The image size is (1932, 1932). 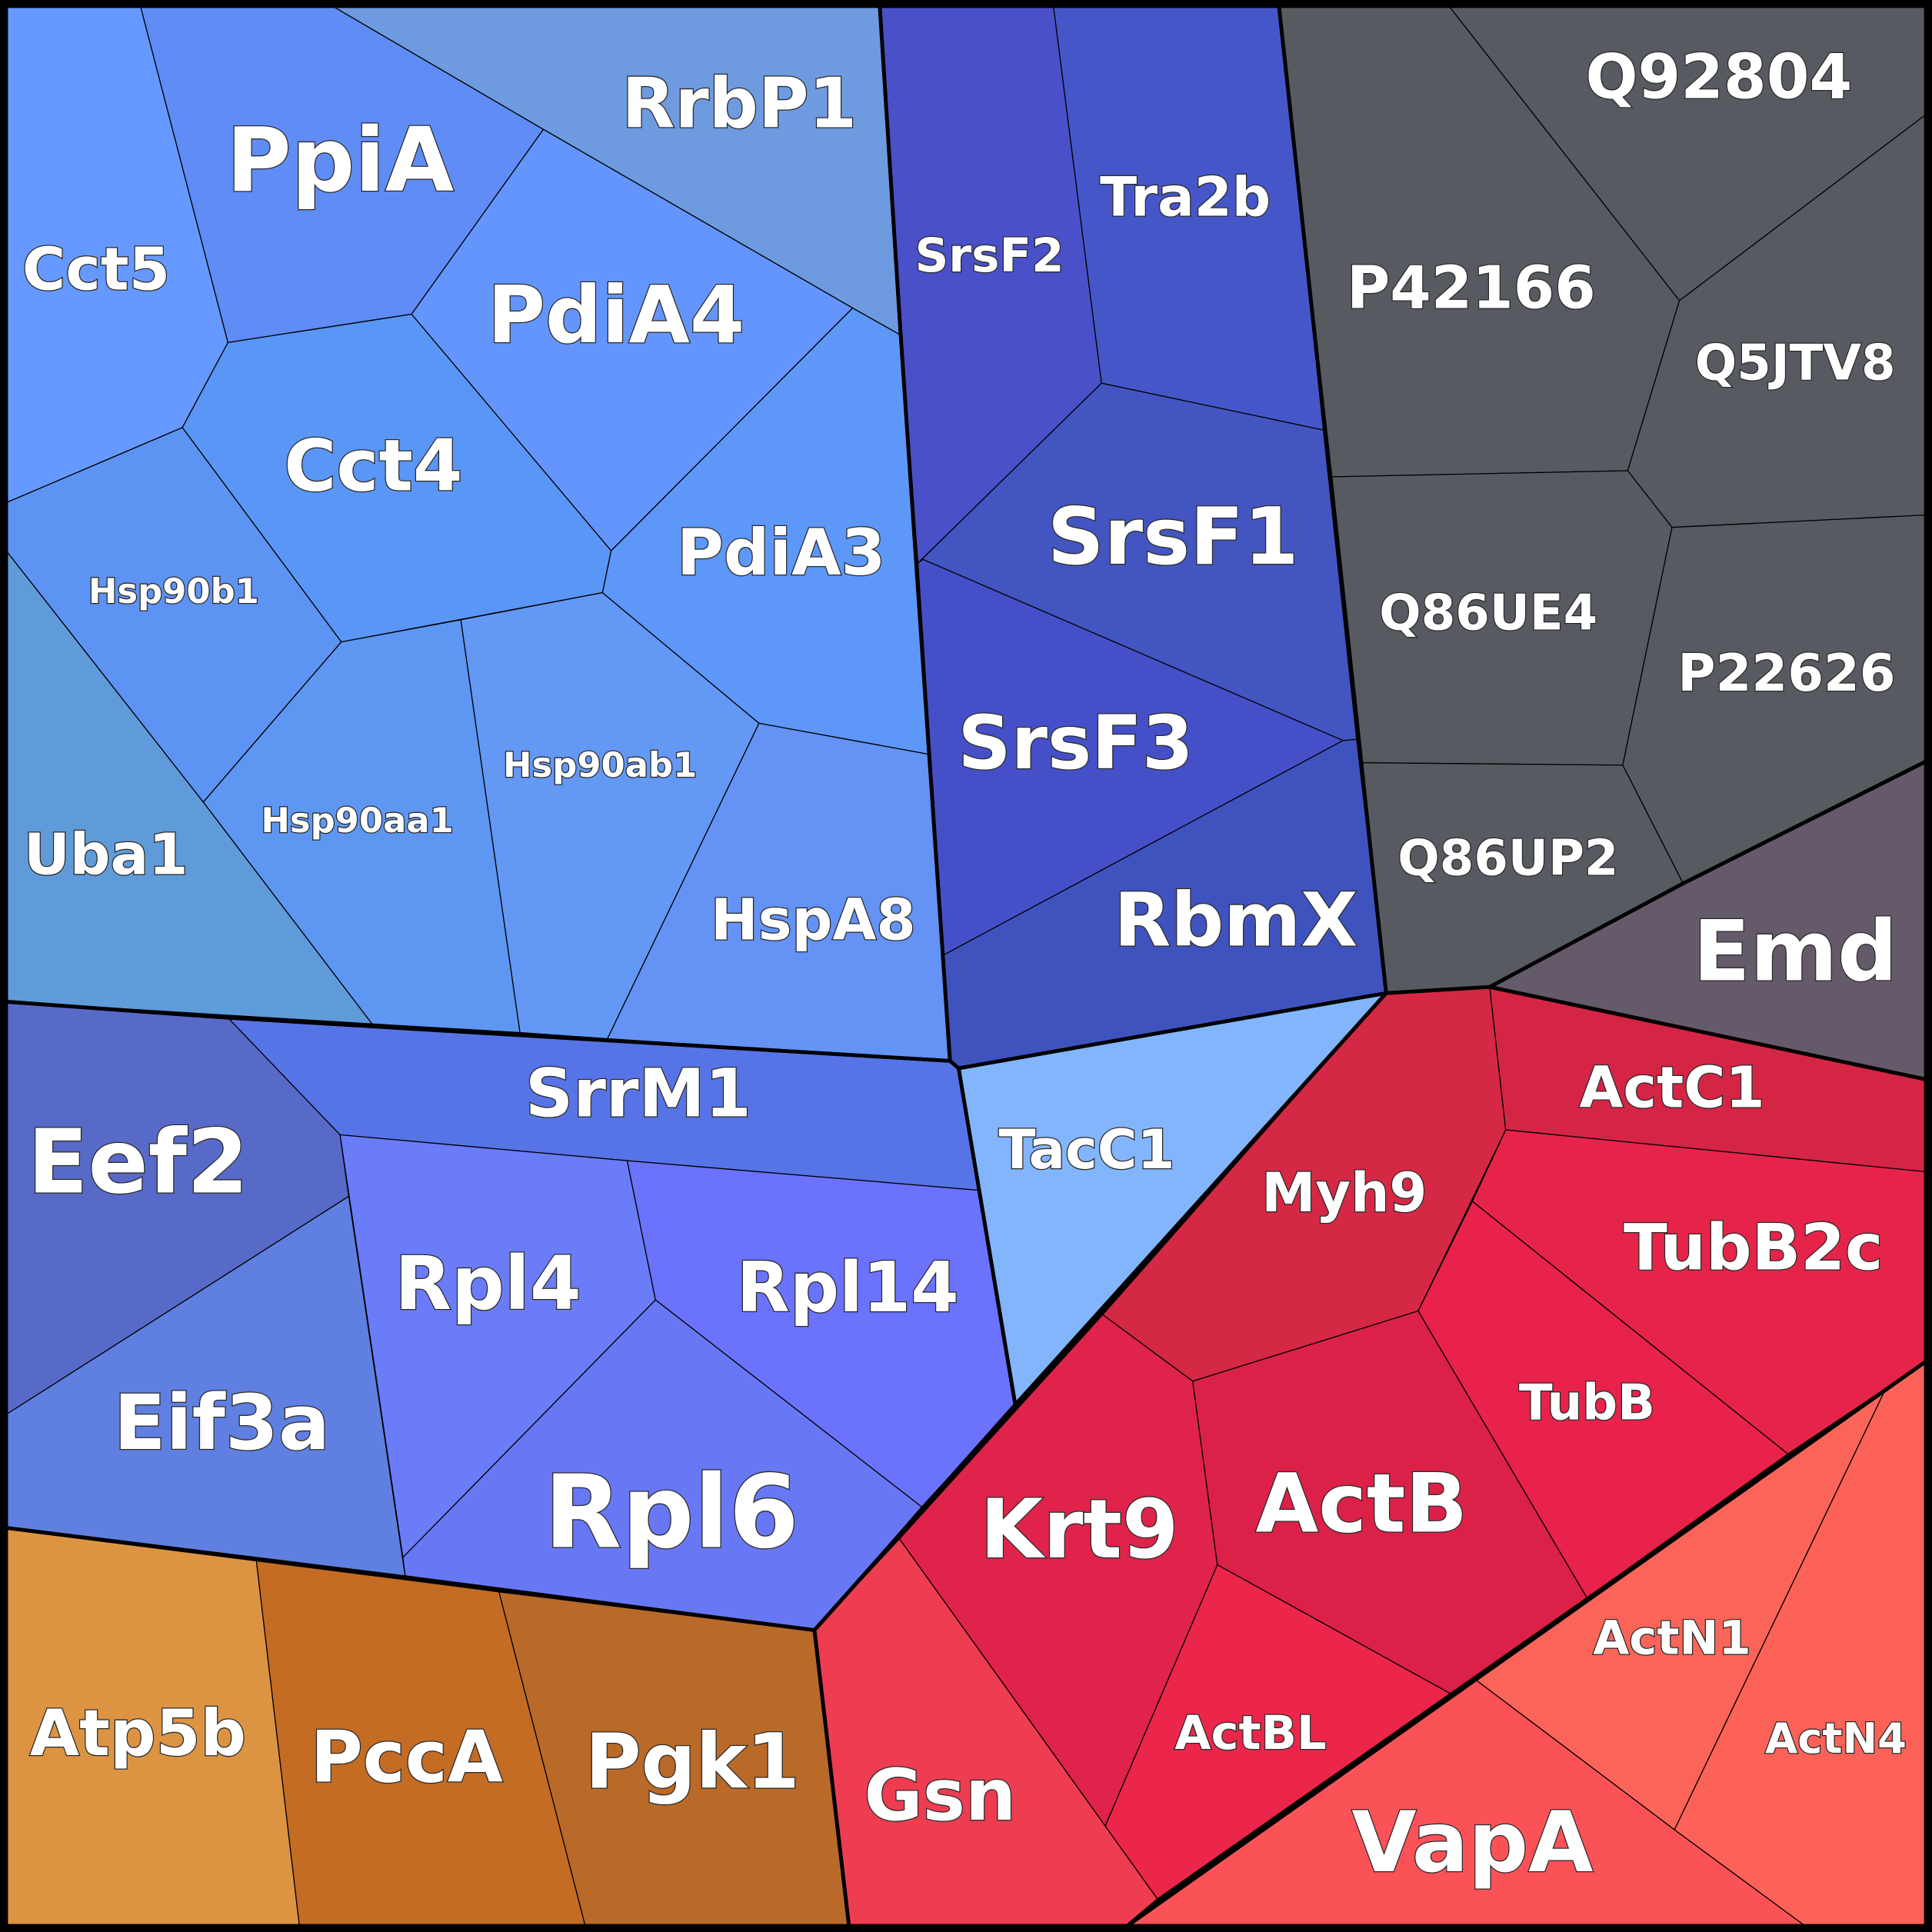 What do you see at coordinates (1471, 289) in the screenshot?
I see `cell-label: P42166` at bounding box center [1471, 289].